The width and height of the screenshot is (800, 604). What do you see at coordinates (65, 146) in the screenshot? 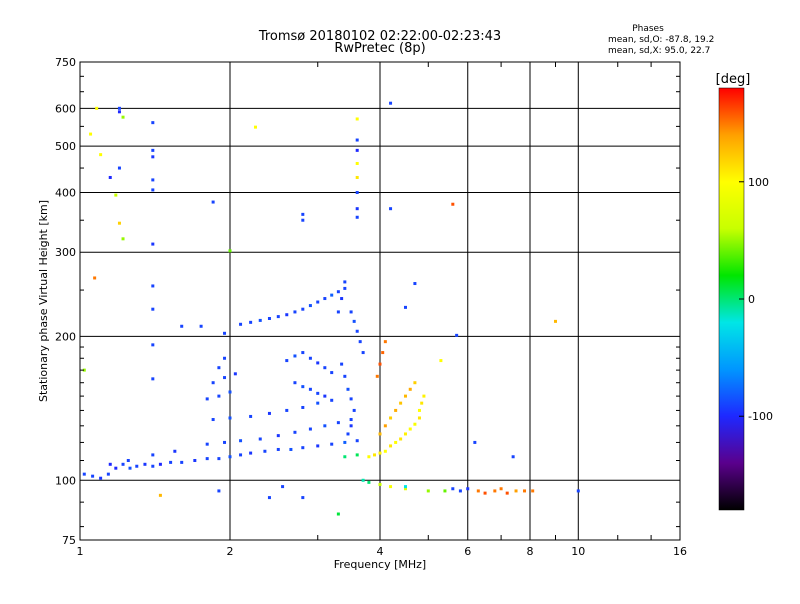
I see `y-tick-label: 500` at bounding box center [65, 146].